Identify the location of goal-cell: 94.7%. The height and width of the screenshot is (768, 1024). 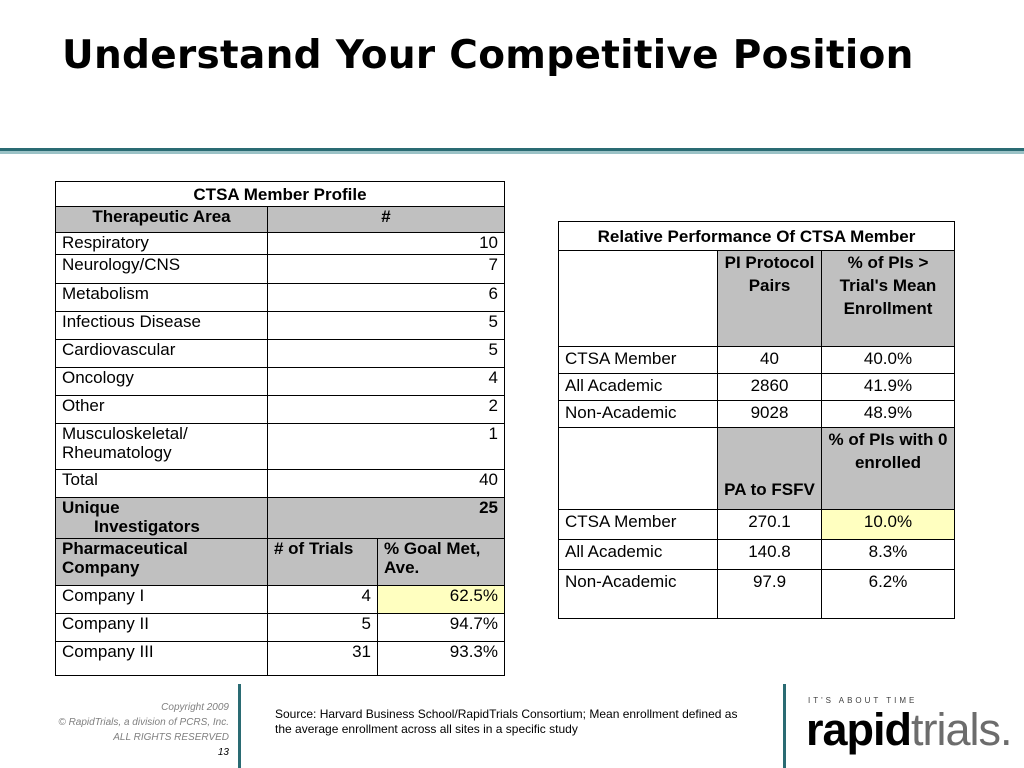
(441, 627).